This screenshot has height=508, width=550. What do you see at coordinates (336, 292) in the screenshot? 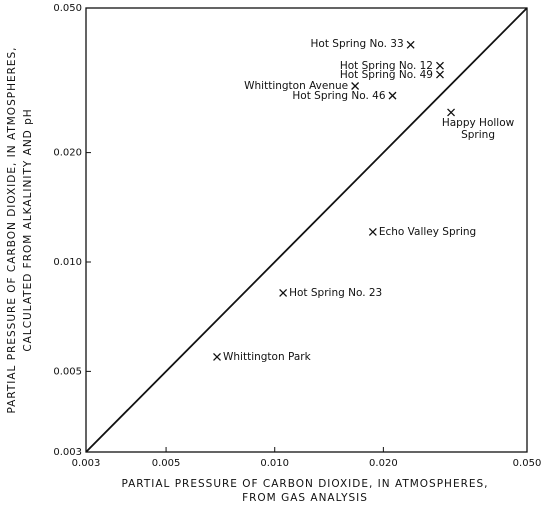
I see `point-label: Hot Spring No. 23` at bounding box center [336, 292].